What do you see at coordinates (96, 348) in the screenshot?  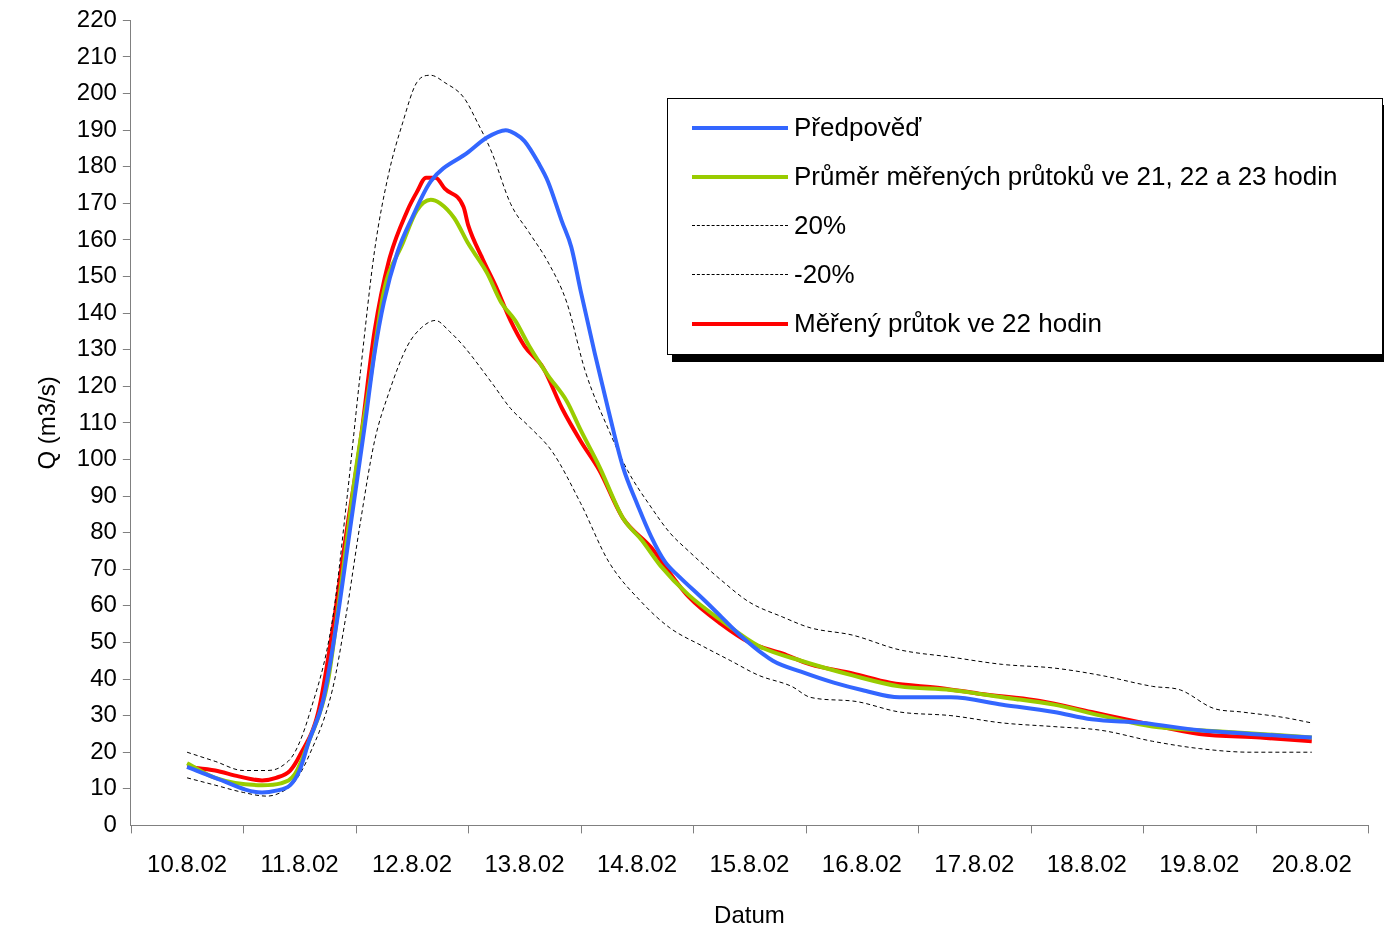 I see `y-tick-label: 130` at bounding box center [96, 348].